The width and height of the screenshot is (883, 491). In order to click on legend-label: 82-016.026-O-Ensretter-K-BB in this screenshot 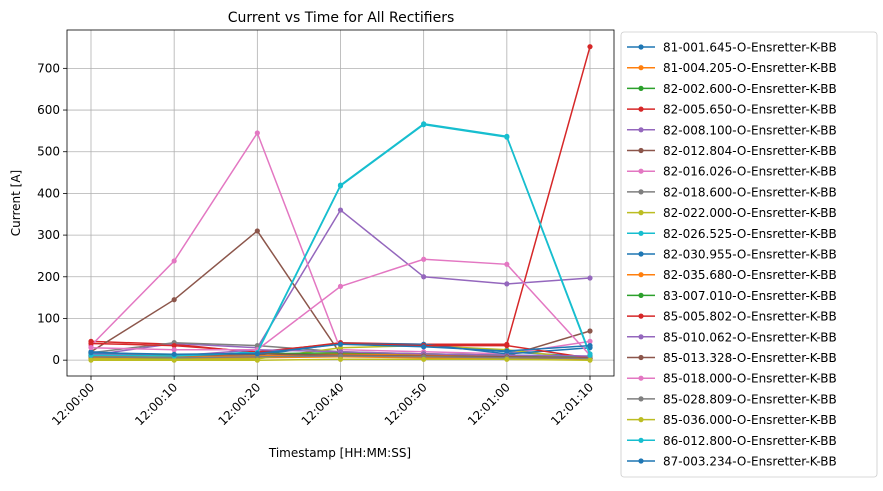, I will do `click(750, 172)`.